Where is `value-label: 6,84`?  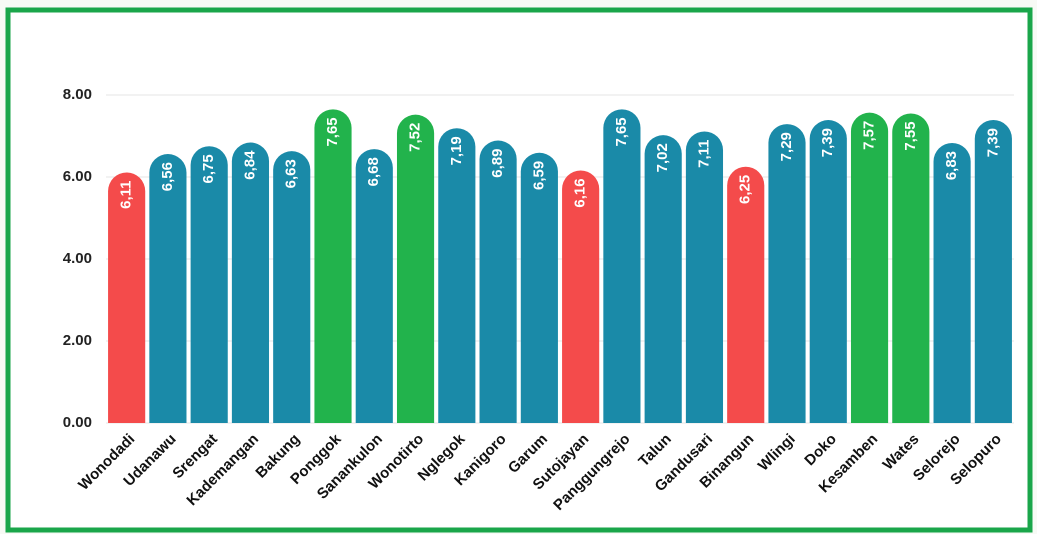
value-label: 6,84 is located at coordinates (249, 165).